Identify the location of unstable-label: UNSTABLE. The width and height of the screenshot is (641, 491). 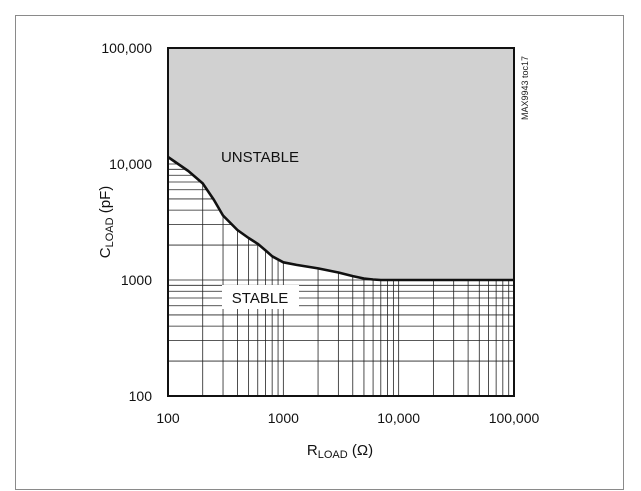
(260, 157).